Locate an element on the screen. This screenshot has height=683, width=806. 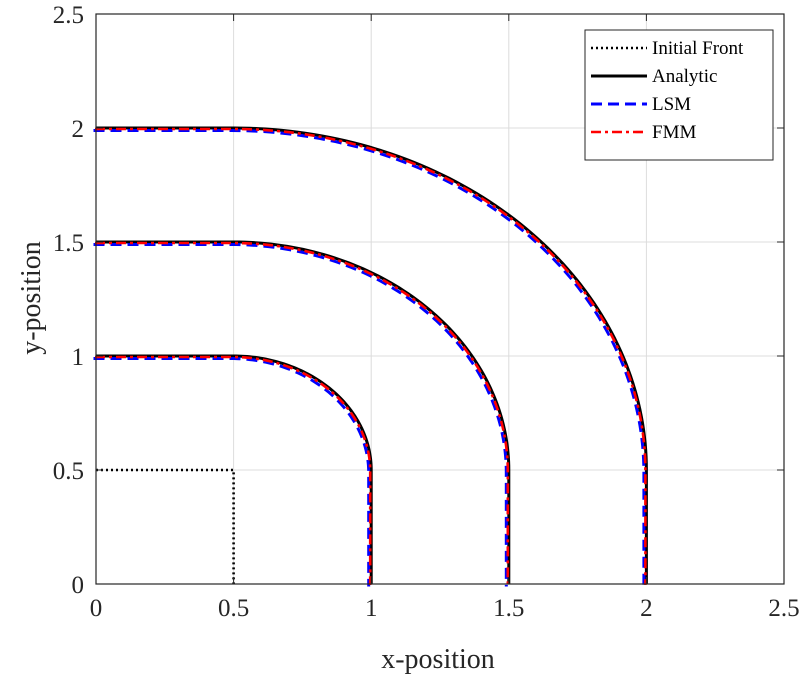
curve-fmm is located at coordinates (233, 470).